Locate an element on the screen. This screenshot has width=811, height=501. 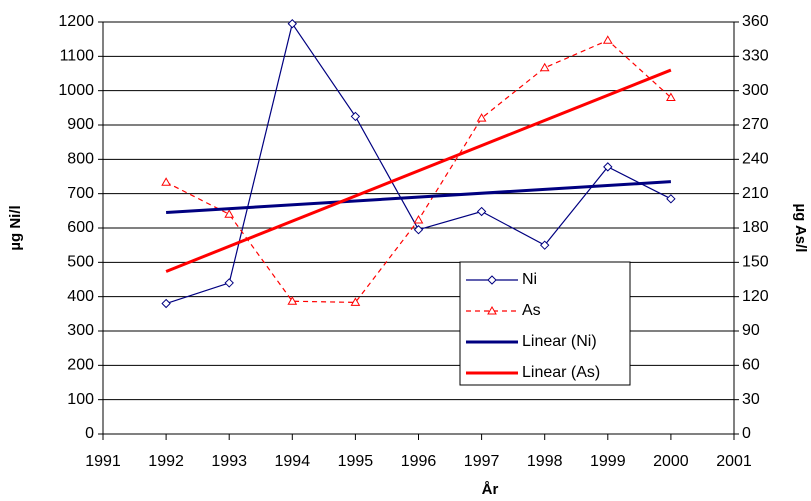
x-tick-label: 1994 is located at coordinates (293, 461).